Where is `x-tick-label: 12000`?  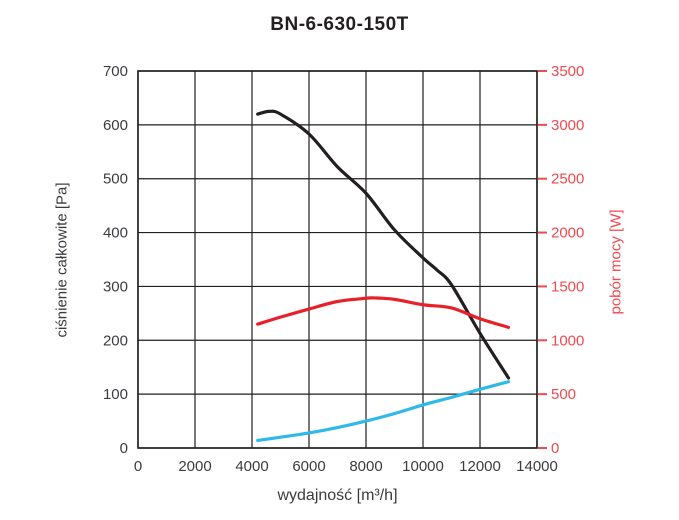 x-tick-label: 12000 is located at coordinates (480, 466).